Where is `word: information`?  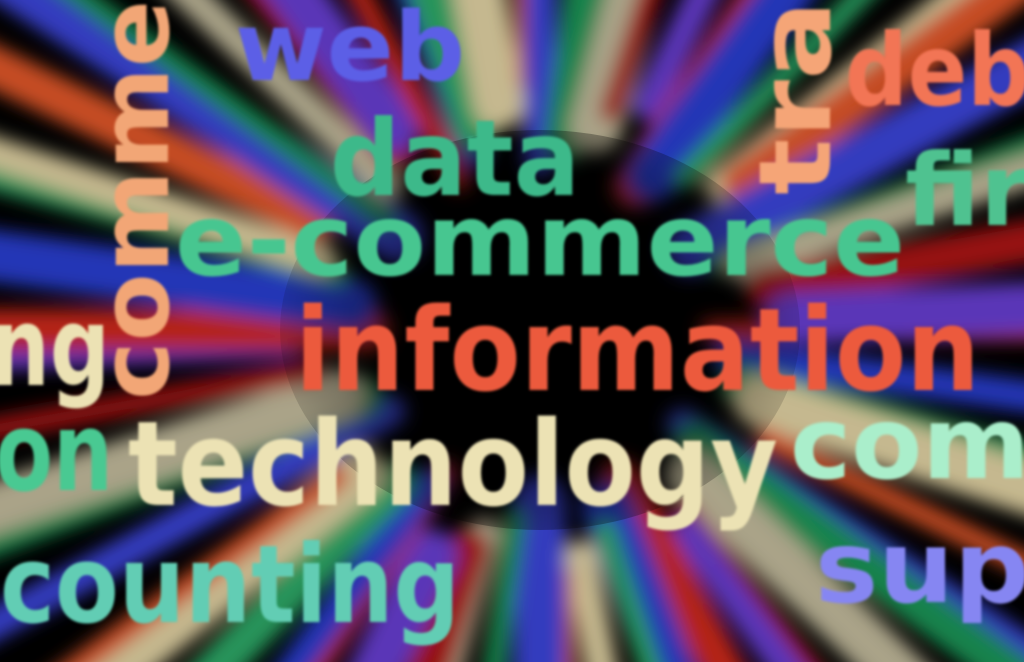
word: information is located at coordinates (637, 351).